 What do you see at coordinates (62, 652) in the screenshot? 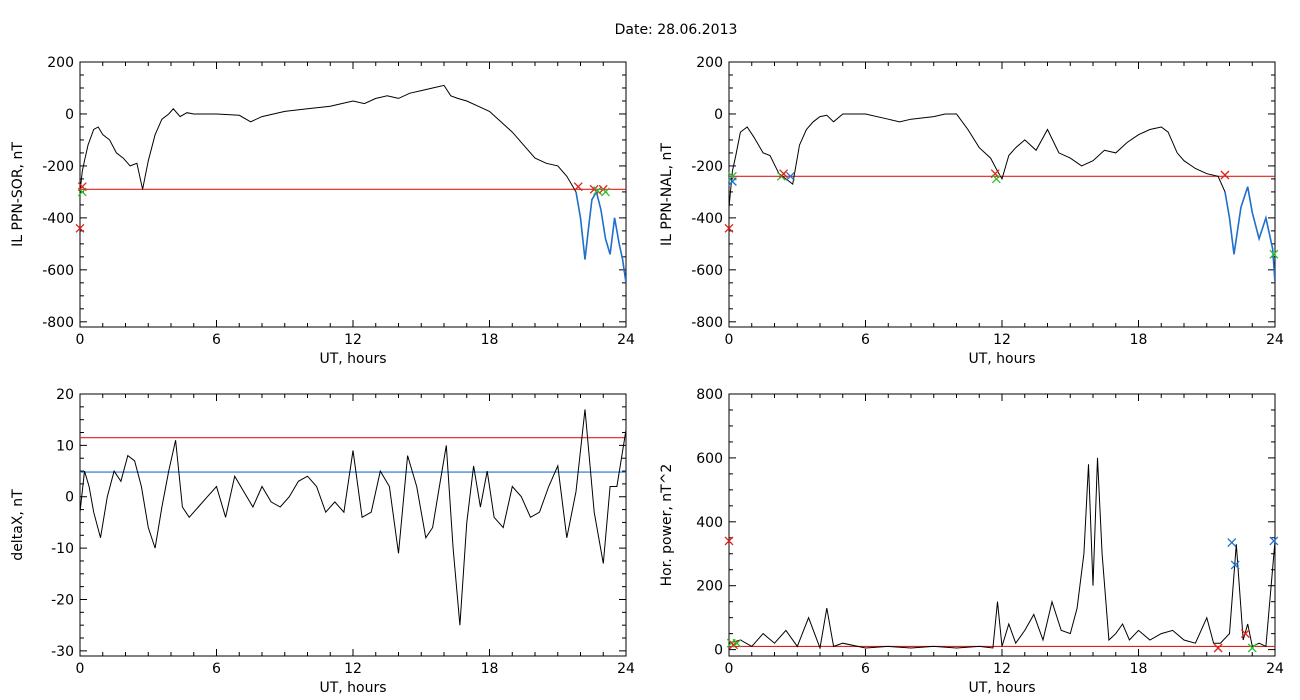
I see `y-tick-label: -30` at bounding box center [62, 652].